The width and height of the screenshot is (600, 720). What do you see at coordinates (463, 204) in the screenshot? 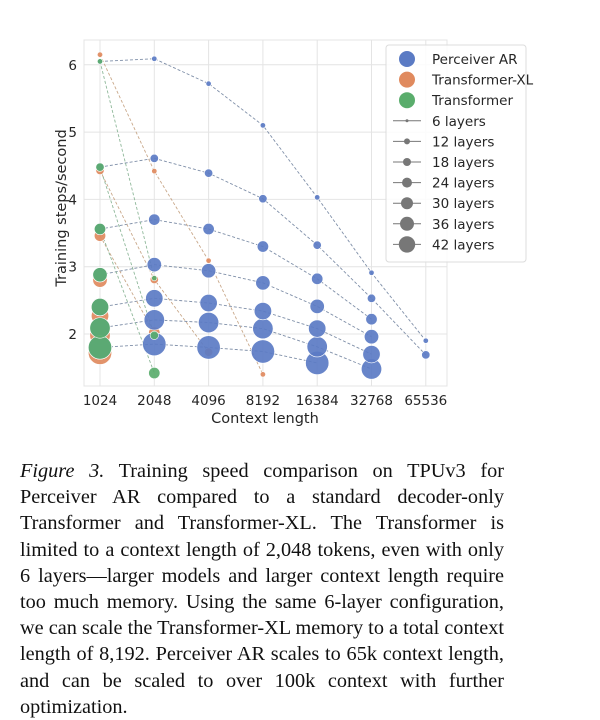
I see `legend-label: 30 layers` at bounding box center [463, 204].